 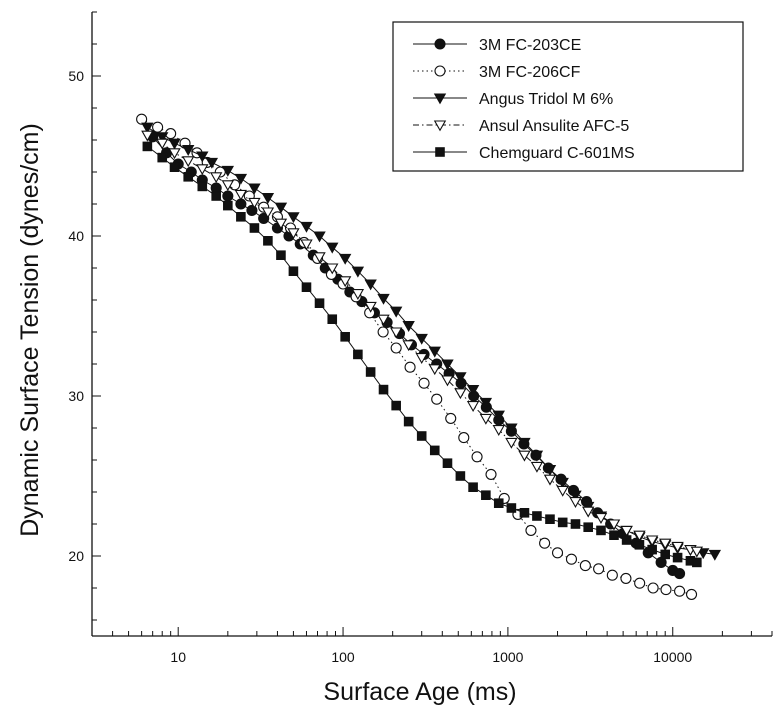 I want to click on legend-marker, so click(x=440, y=152).